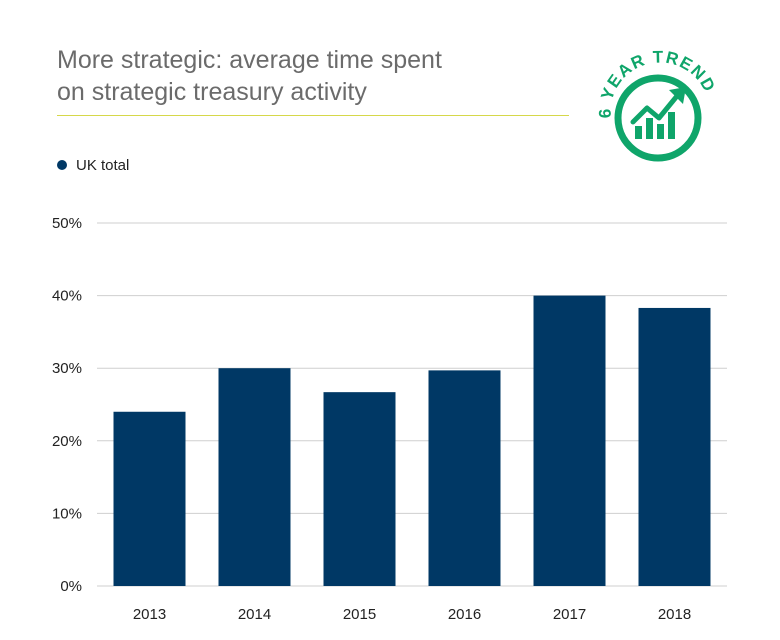 This screenshot has width=780, height=640. What do you see at coordinates (464, 614) in the screenshot?
I see `x-tick-label: 2016` at bounding box center [464, 614].